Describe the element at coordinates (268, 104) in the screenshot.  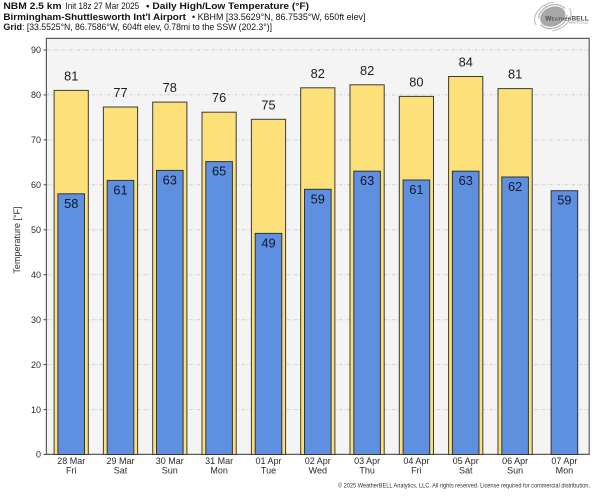
I see `svg-text: 75` at that location.